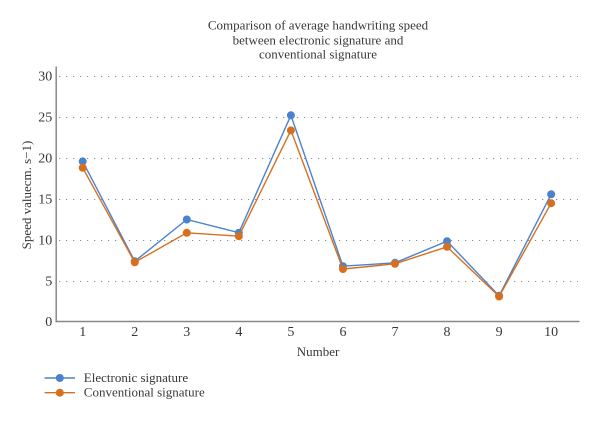 This screenshot has height=421, width=600. What do you see at coordinates (395, 332) in the screenshot?
I see `svg-text: 7` at bounding box center [395, 332].